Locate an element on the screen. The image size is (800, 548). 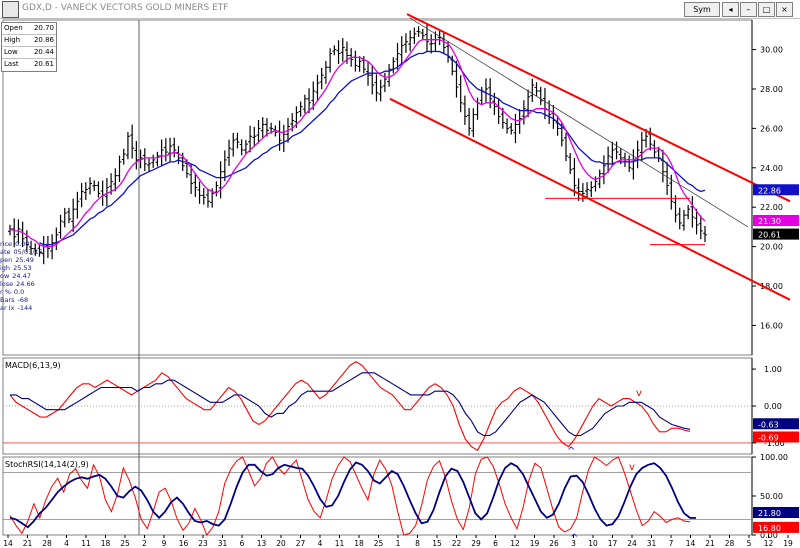
info-value: -68 is located at coordinates (23, 300).